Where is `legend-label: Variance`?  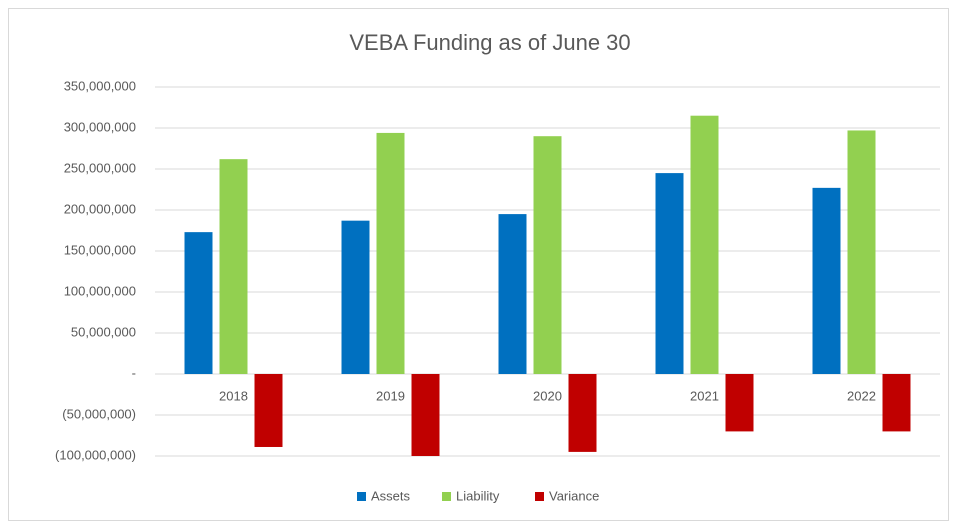 legend-label: Variance is located at coordinates (574, 495).